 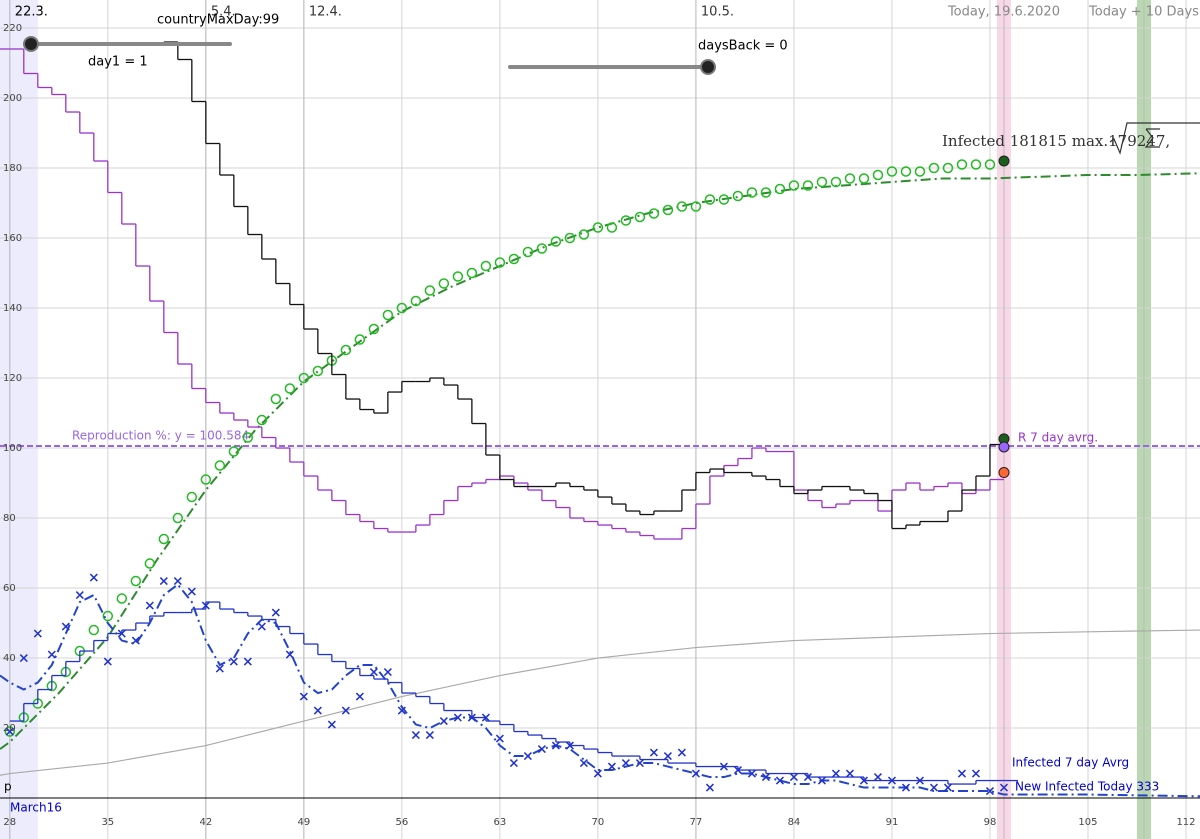 I want to click on x-tick-label: 105, so click(x=1087, y=822).